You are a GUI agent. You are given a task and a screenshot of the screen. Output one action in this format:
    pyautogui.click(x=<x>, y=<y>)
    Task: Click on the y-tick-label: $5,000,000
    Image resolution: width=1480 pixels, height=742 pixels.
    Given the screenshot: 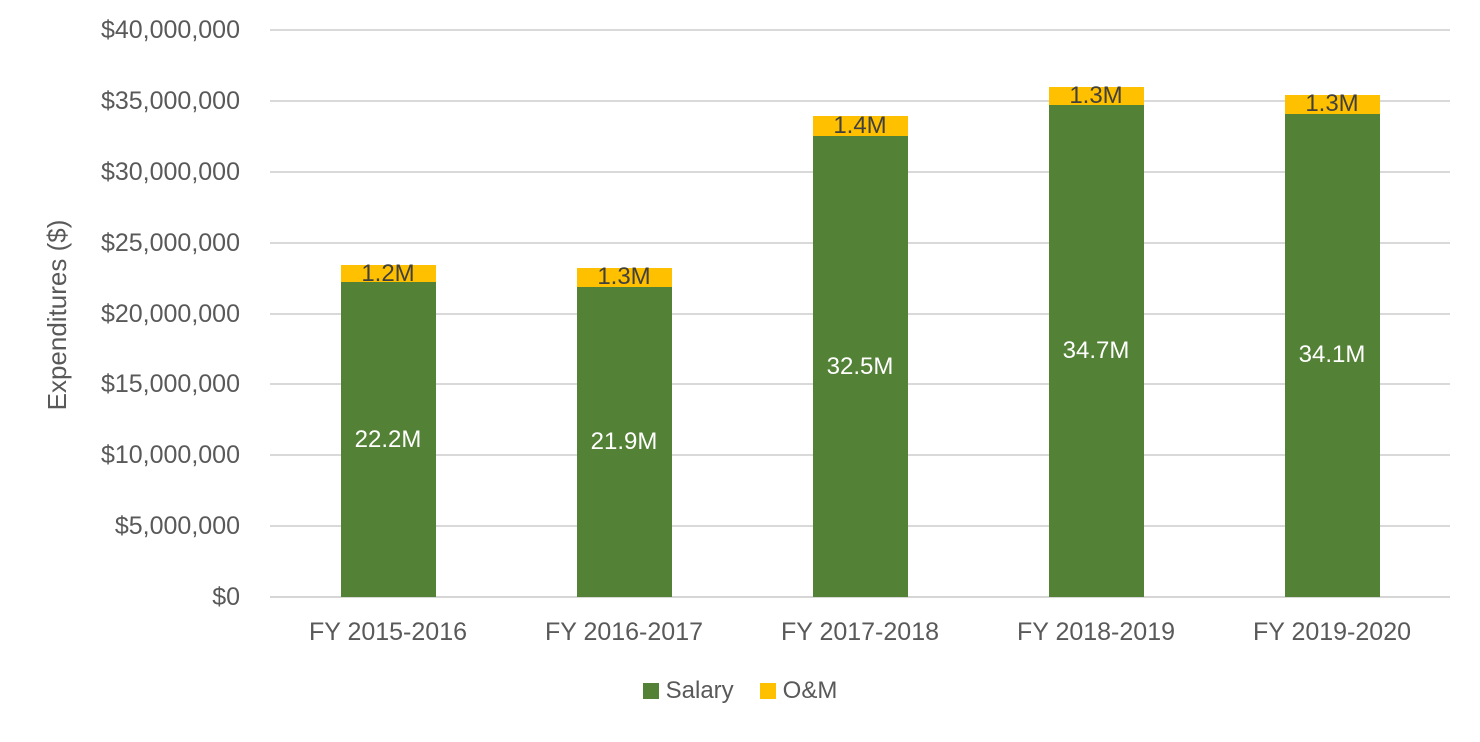 What is the action you would take?
    pyautogui.click(x=177, y=526)
    